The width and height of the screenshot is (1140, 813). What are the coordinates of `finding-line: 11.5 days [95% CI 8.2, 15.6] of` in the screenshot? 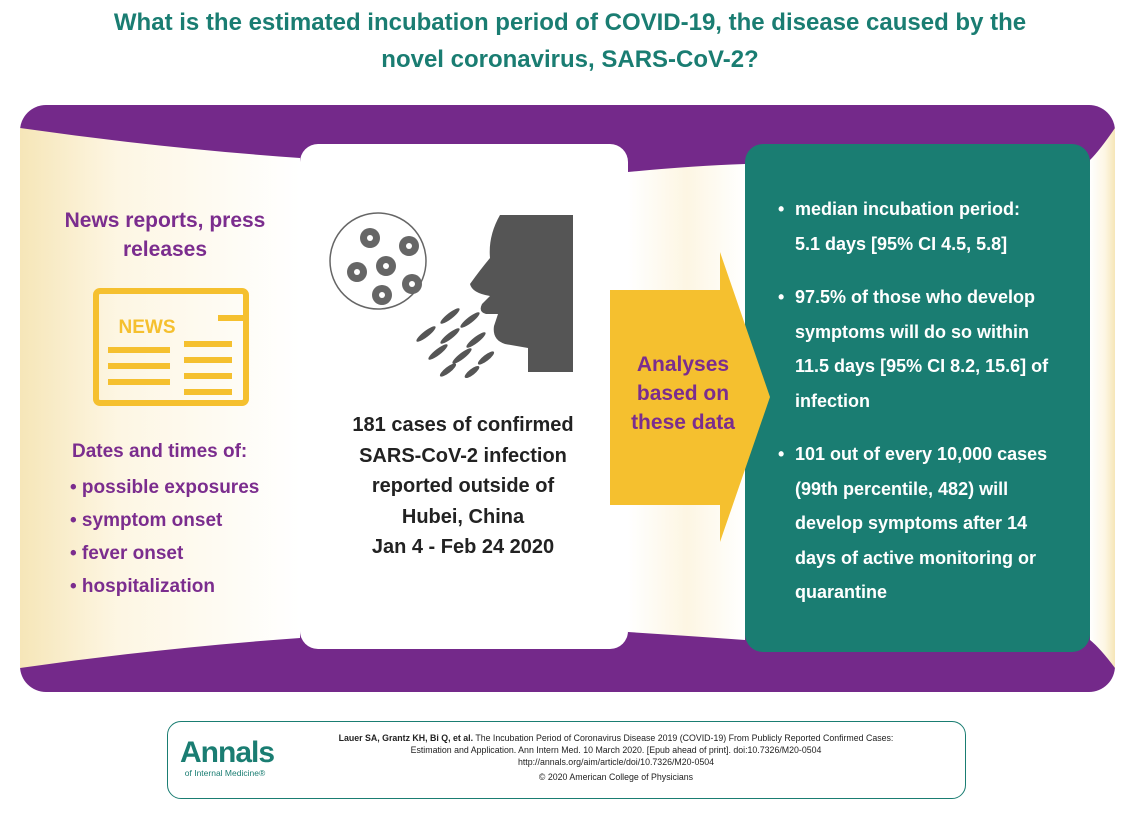 It's located at (922, 366).